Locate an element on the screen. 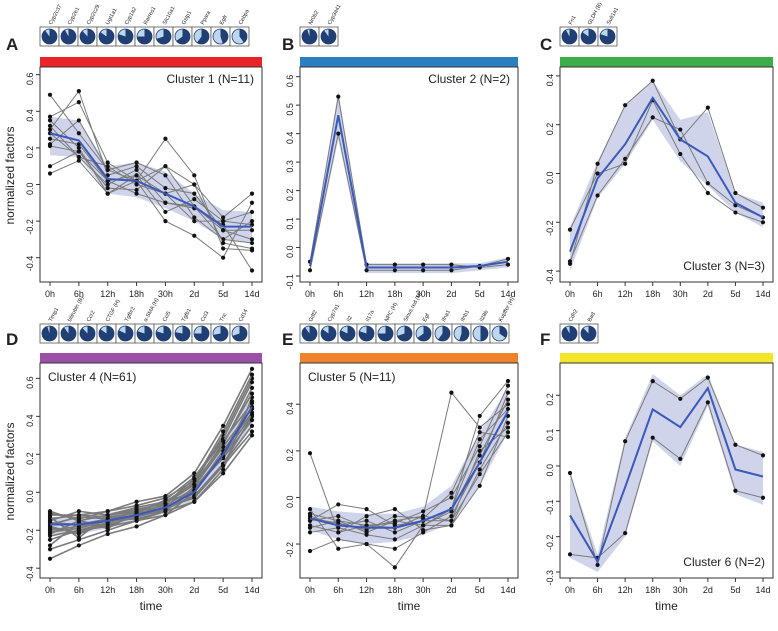  y-tick-label: 0.1 is located at coordinates (290, 223).